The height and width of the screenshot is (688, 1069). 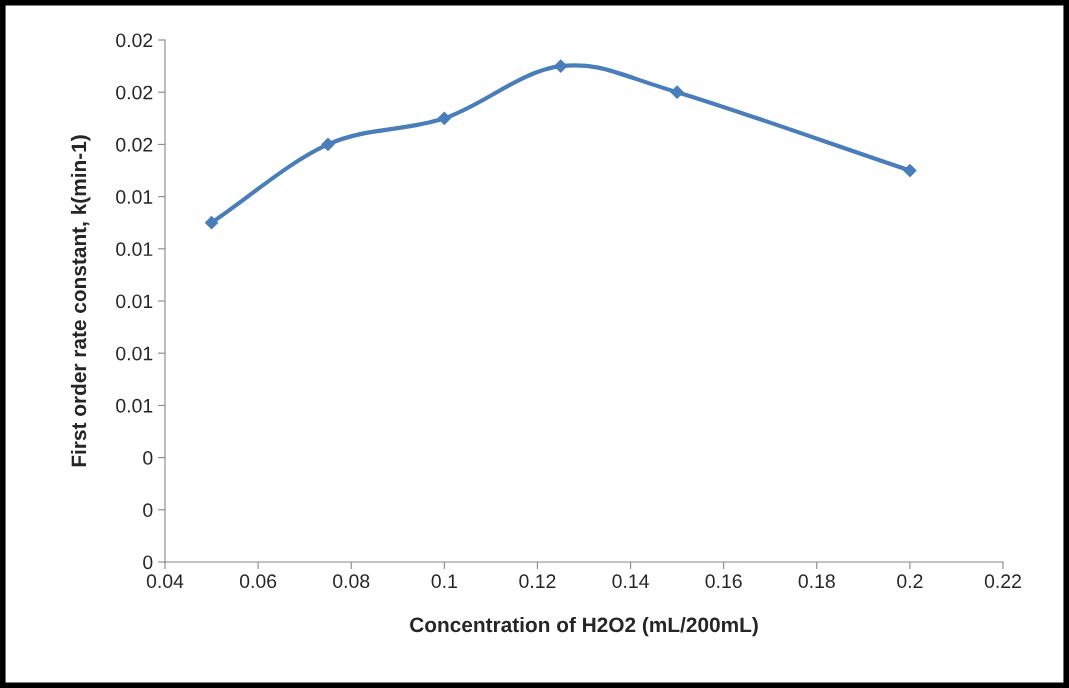 I want to click on x-tick-label: 0.16, so click(x=723, y=581).